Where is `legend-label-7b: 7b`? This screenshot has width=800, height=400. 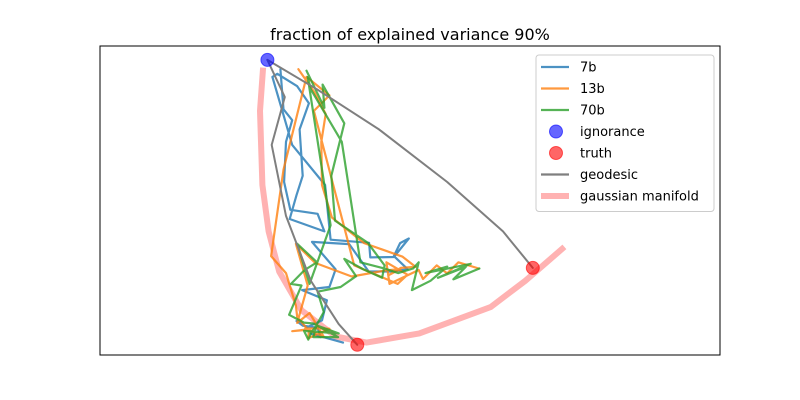
legend-label-7b: 7b is located at coordinates (588, 68).